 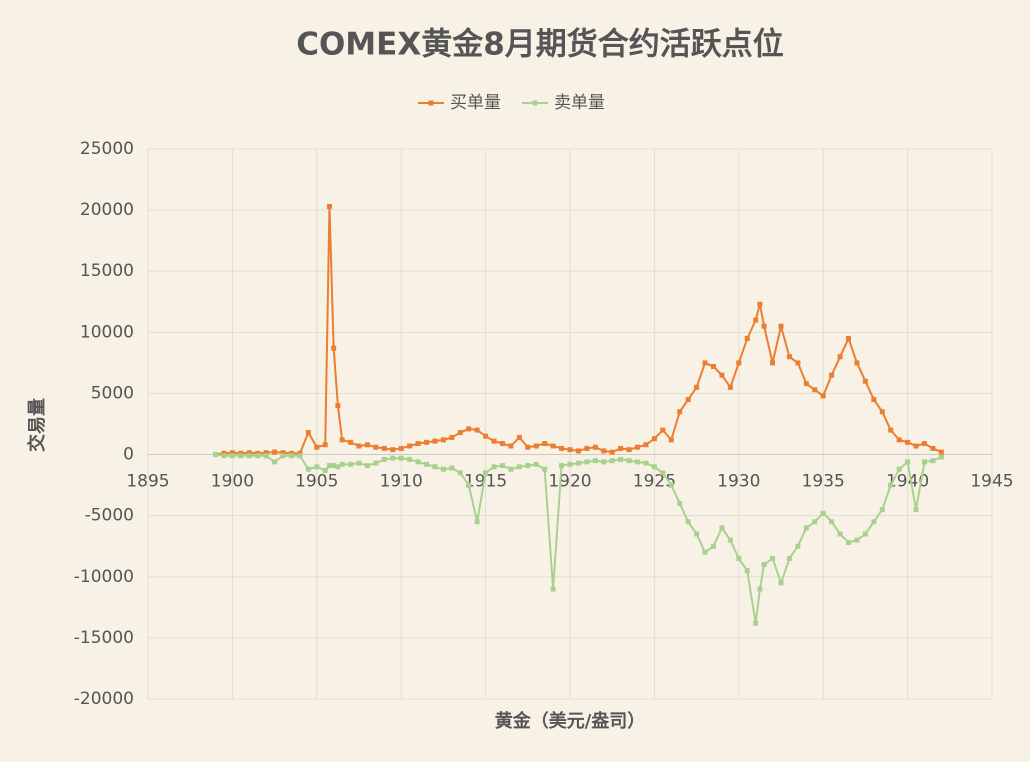 What do you see at coordinates (37, 425) in the screenshot?
I see `y-axis-label: 交易量` at bounding box center [37, 425].